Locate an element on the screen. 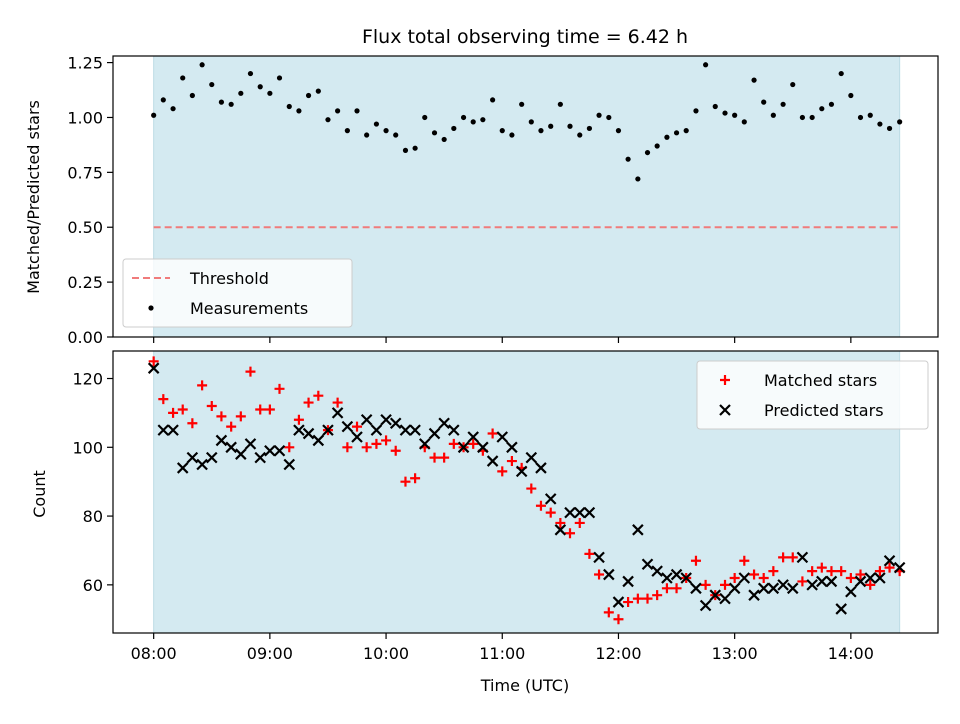 The image size is (960, 724). legend-box is located at coordinates (237, 293).